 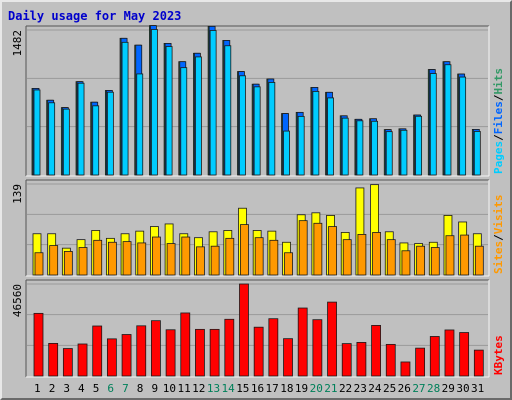 I want to click on x-tick-label: 25, so click(x=389, y=388).